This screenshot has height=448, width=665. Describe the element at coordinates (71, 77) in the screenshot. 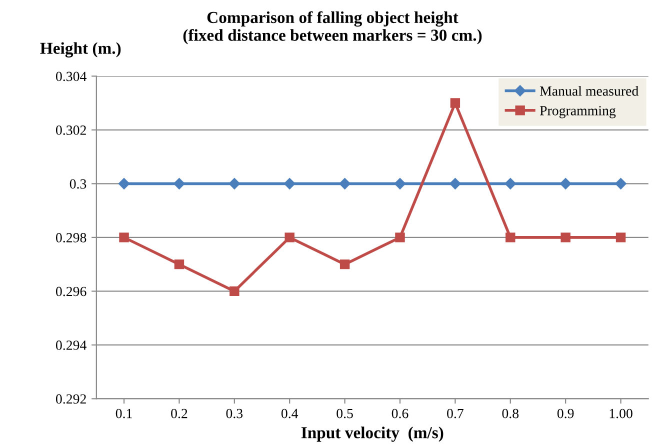

I see `y-tick-label: 0.304` at that location.